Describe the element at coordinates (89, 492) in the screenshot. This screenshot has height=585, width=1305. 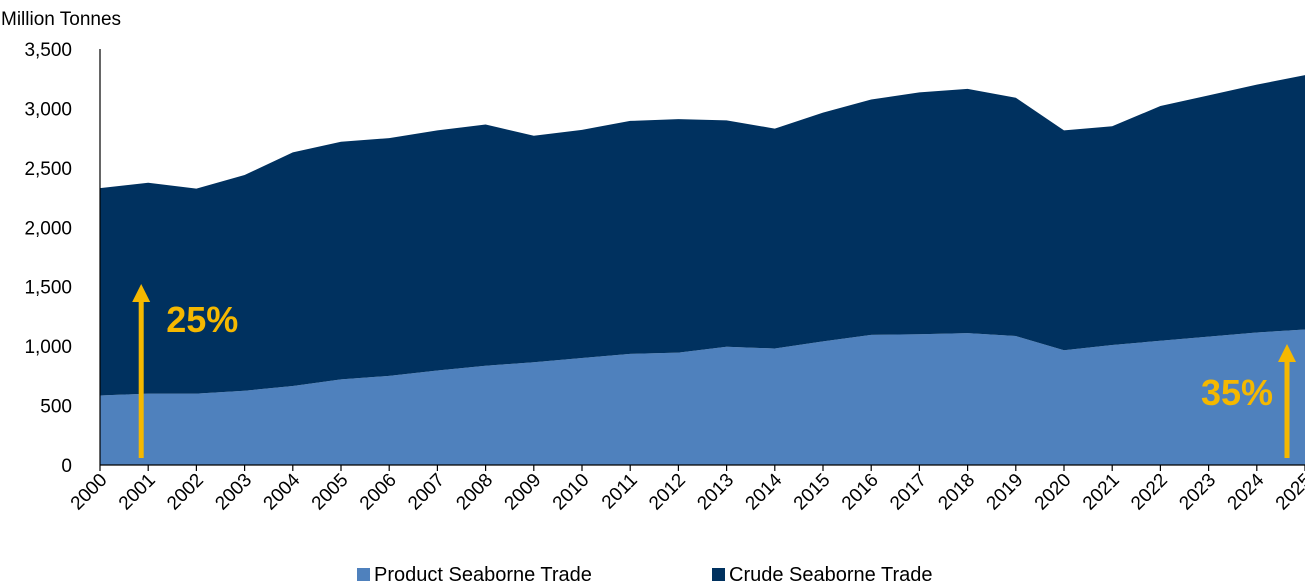
I see `x-tick-label: 2000` at that location.